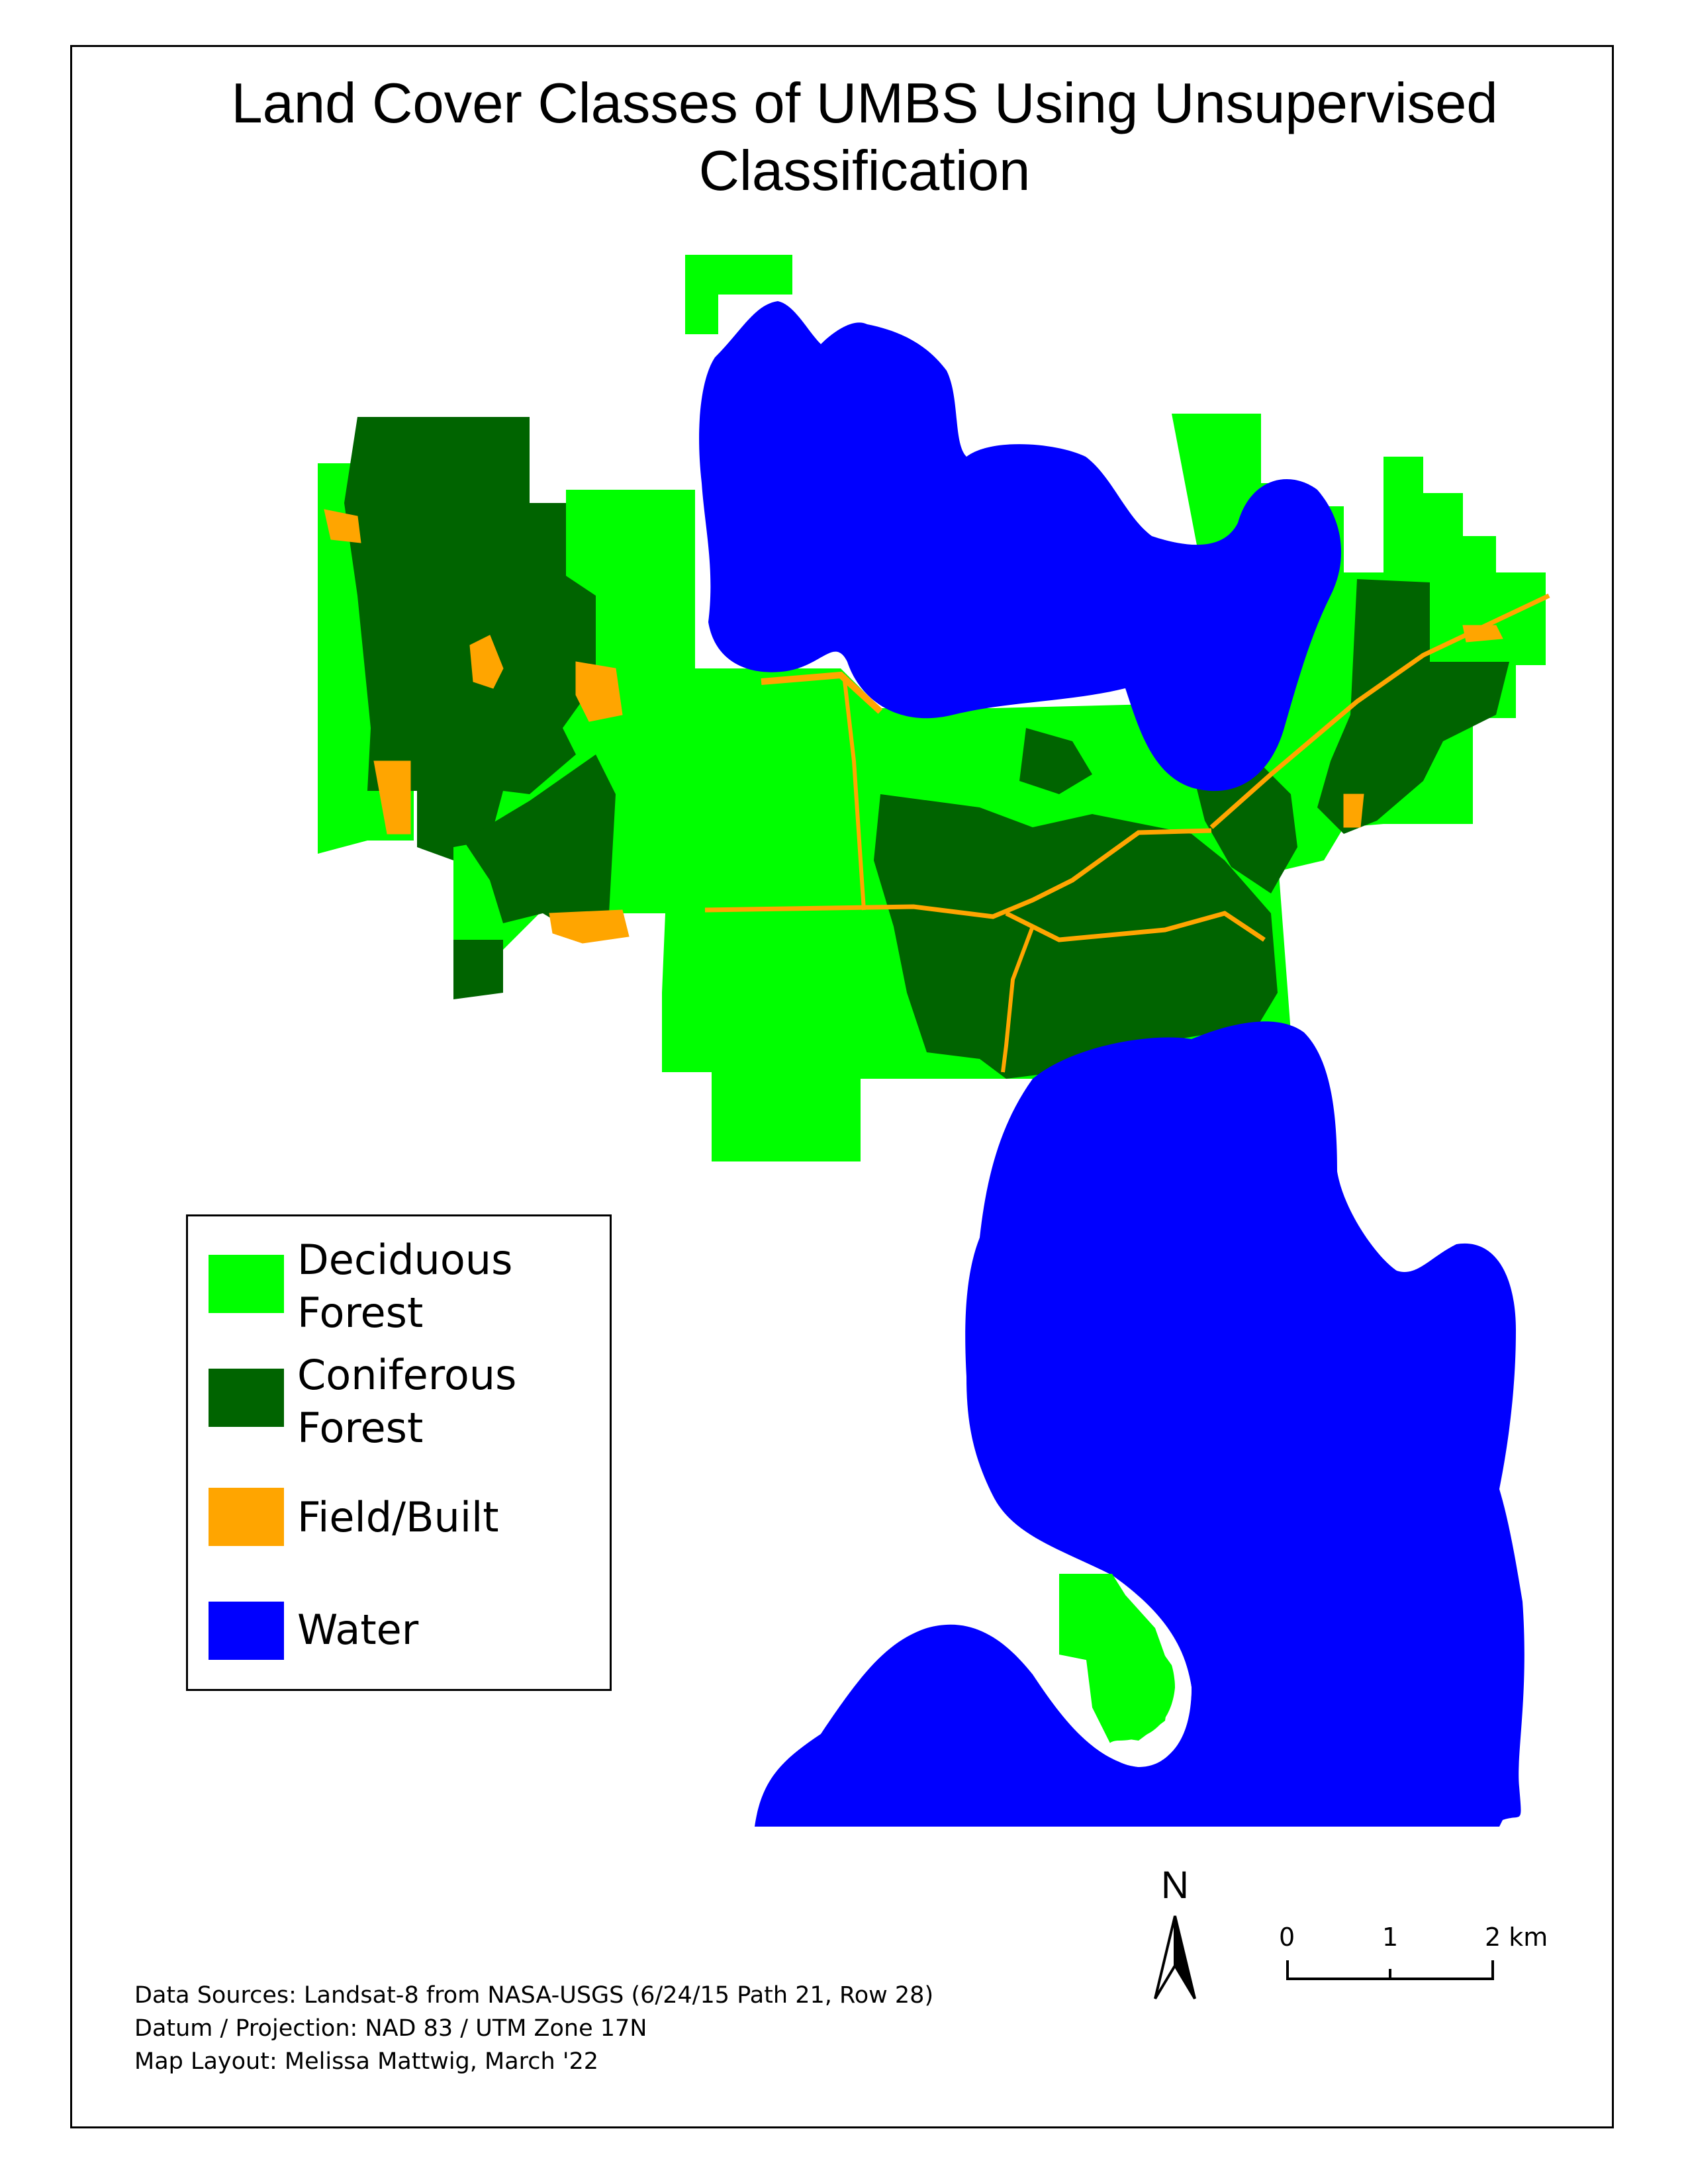  Describe the element at coordinates (1175, 1885) in the screenshot. I see `north-arrow-label: N` at that location.